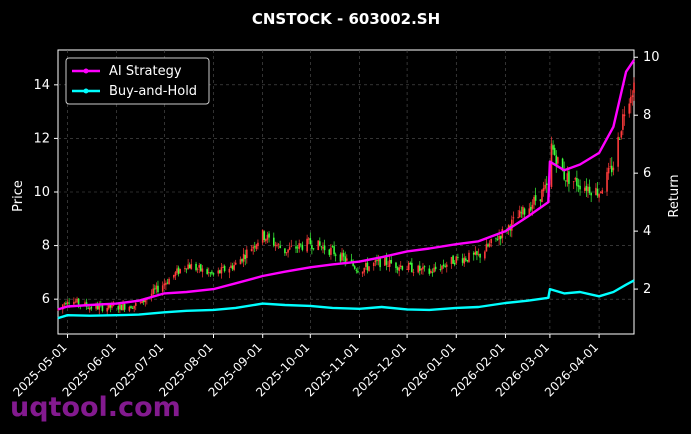 The height and width of the screenshot is (434, 691). Describe the element at coordinates (46, 299) in the screenshot. I see `y-left-tick-label: 6` at that location.